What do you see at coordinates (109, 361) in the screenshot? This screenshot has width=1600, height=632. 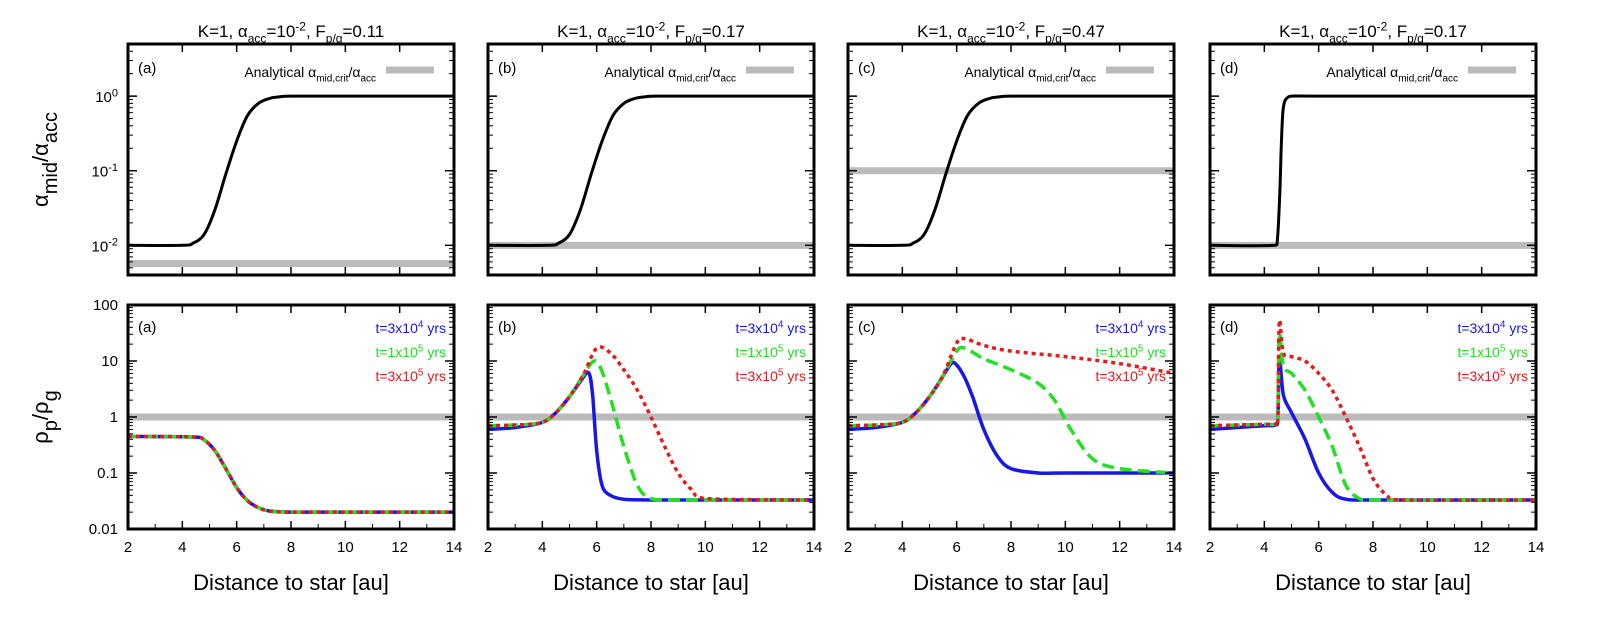 I see `bottom-ytick-label: 10` at bounding box center [109, 361].